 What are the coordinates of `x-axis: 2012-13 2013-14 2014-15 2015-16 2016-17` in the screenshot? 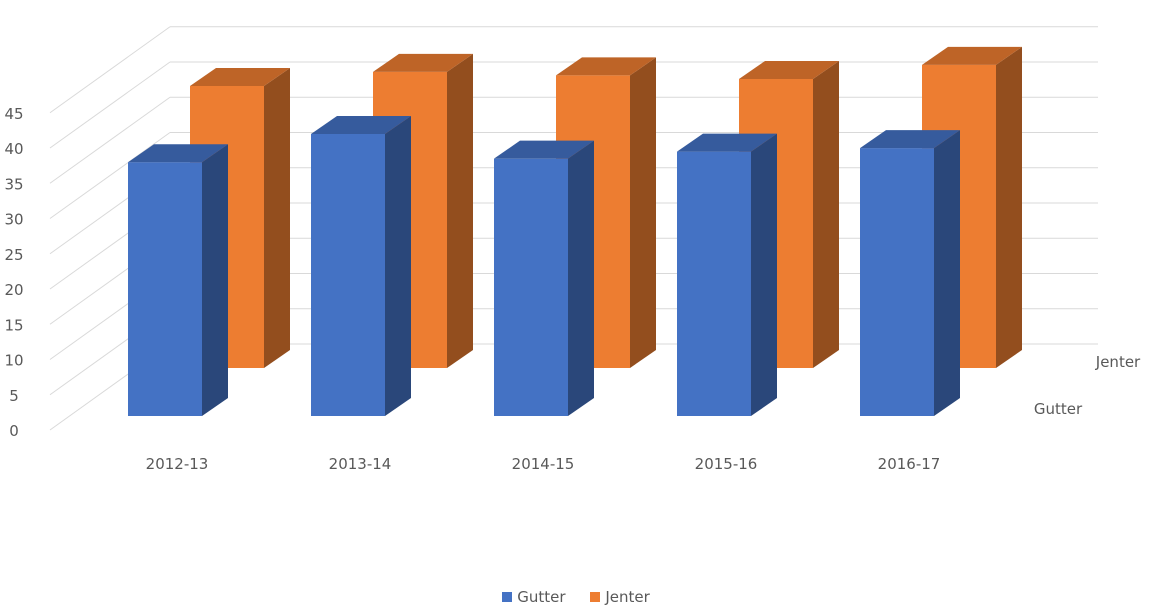 It's located at (543, 464).